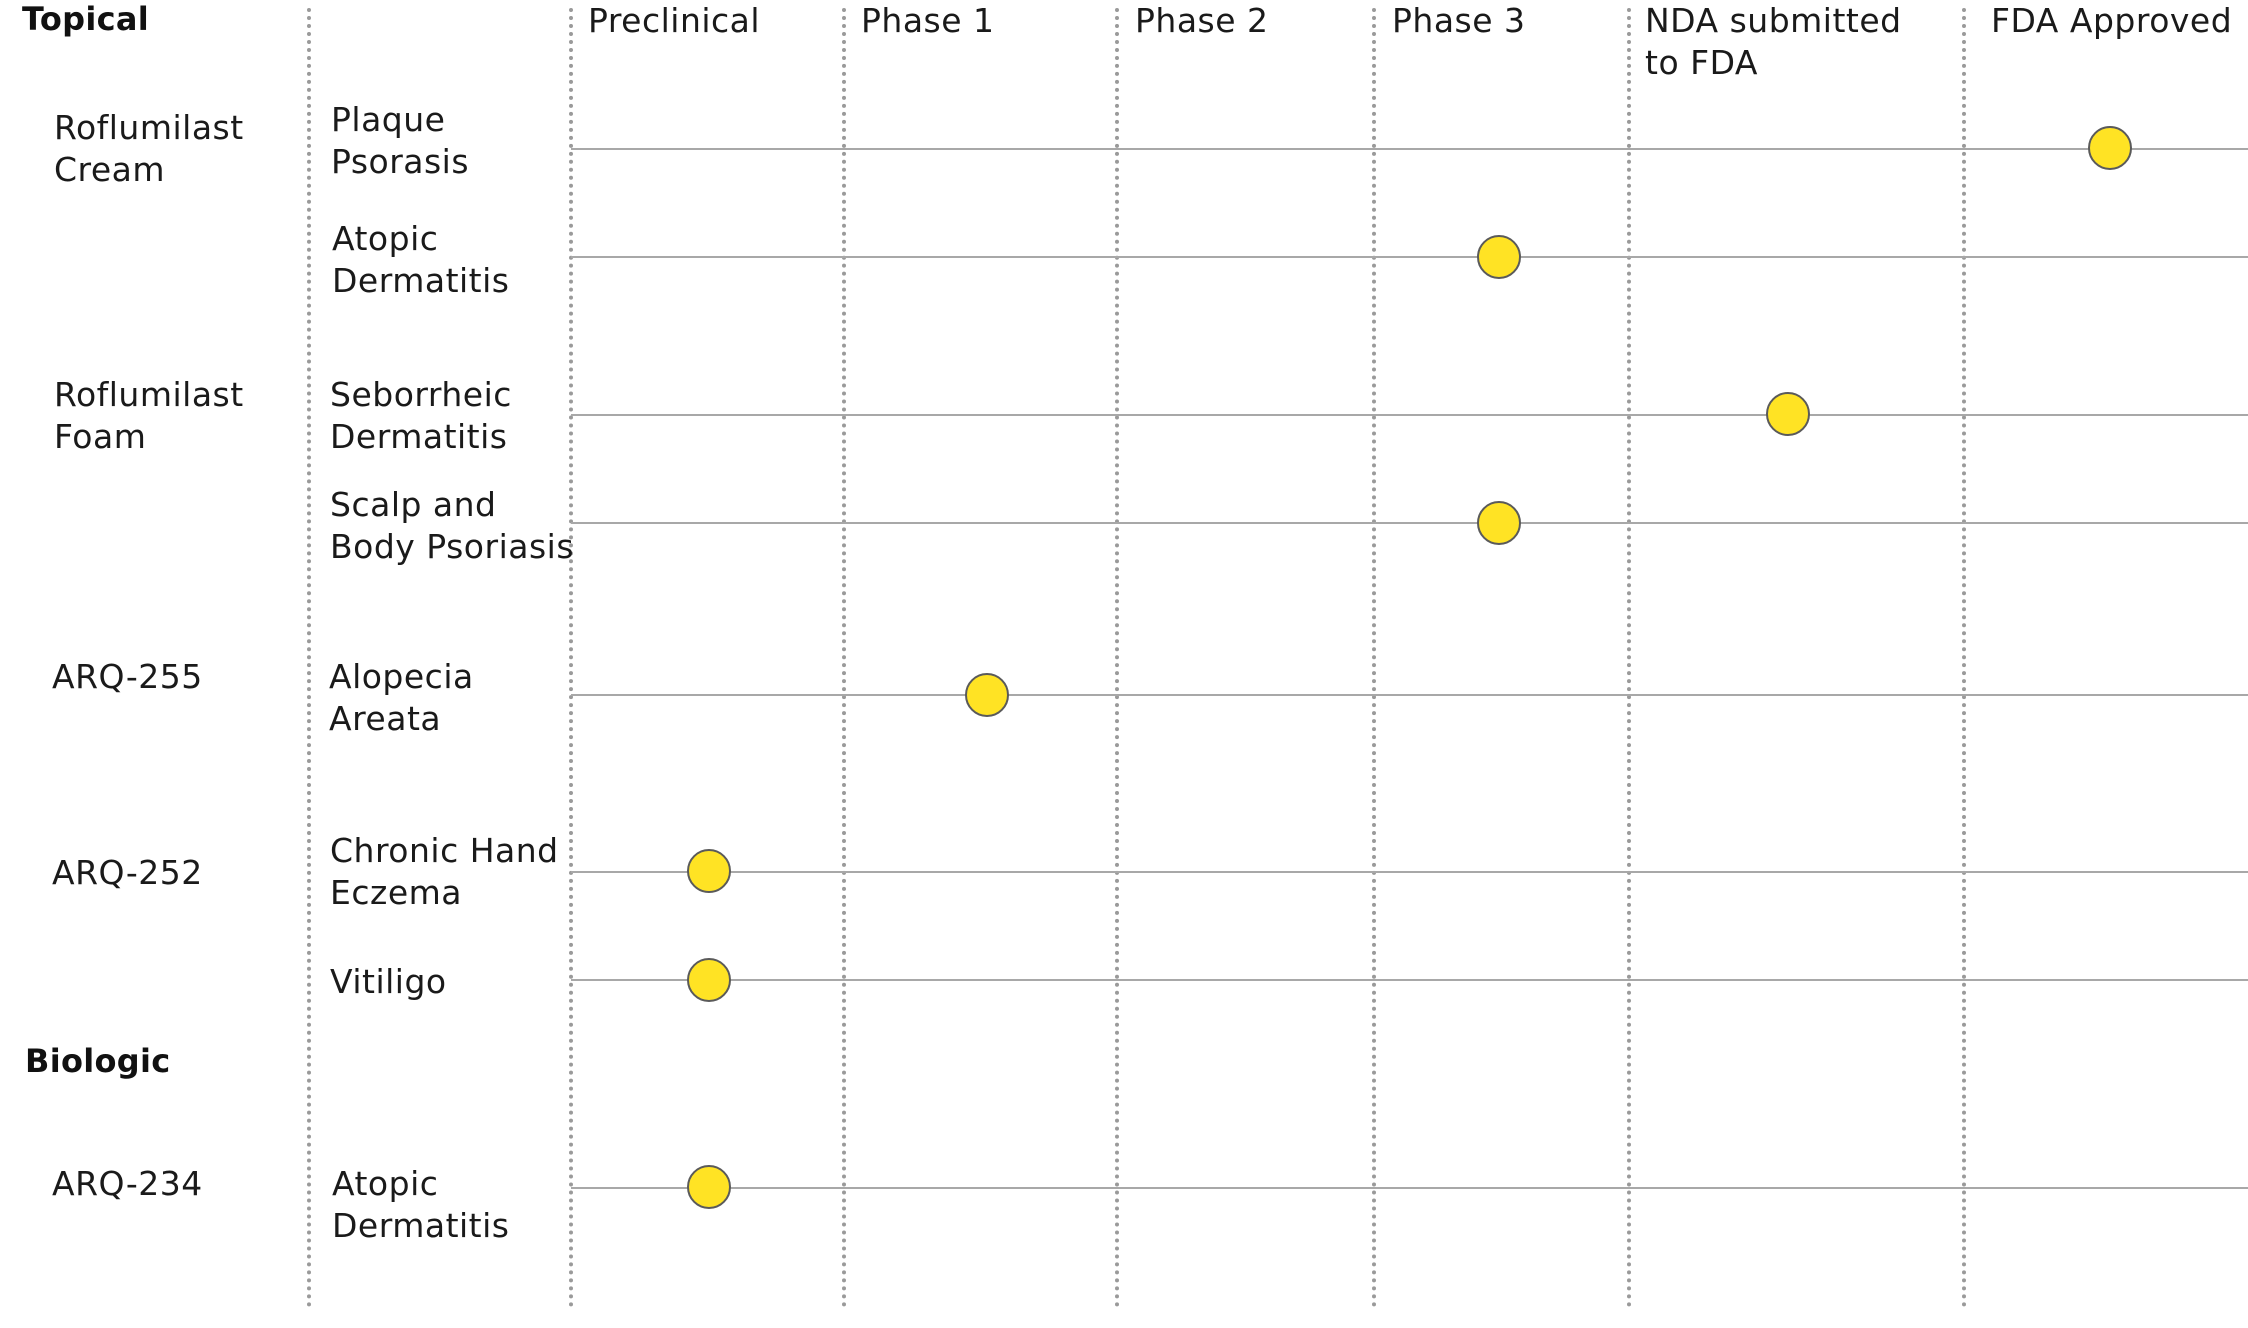 The width and height of the screenshot is (2248, 1328). I want to click on divider-phase3-nda, so click(1629, 658).